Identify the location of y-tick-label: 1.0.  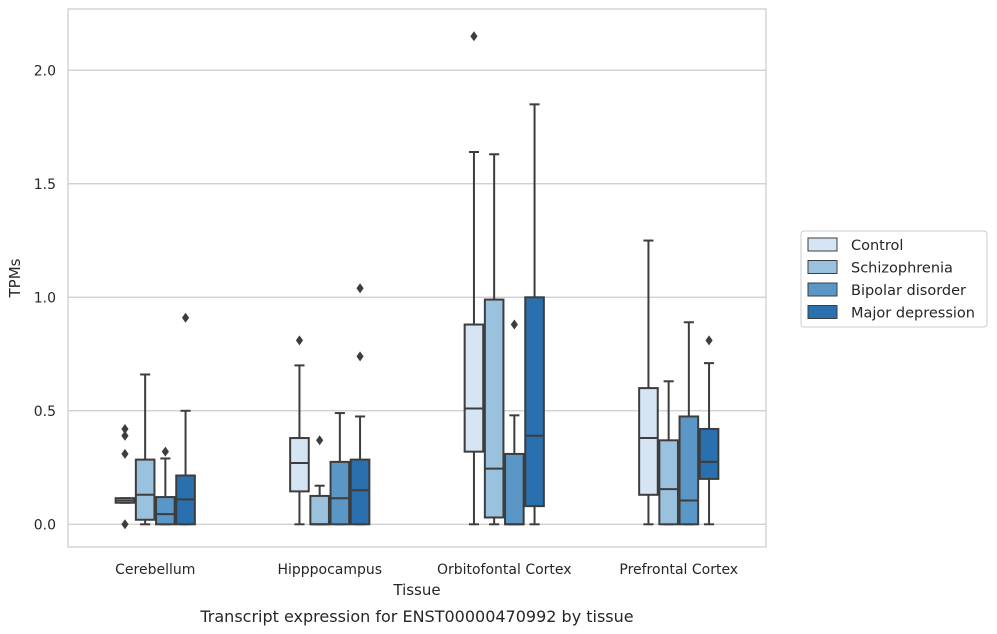
(45, 298).